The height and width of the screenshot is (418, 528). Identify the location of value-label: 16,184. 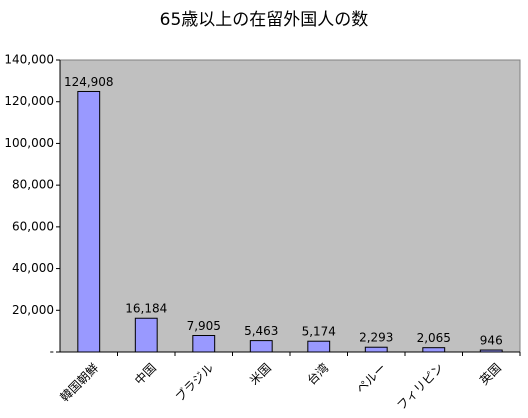
(146, 309).